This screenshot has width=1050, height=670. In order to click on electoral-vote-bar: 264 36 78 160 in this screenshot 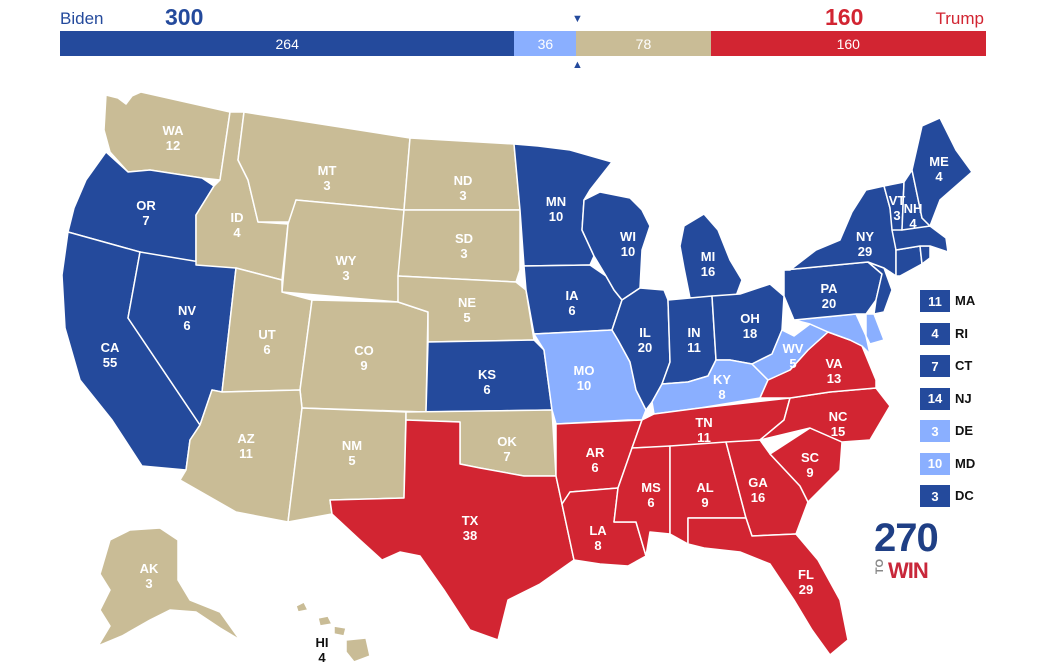, I will do `click(523, 43)`.